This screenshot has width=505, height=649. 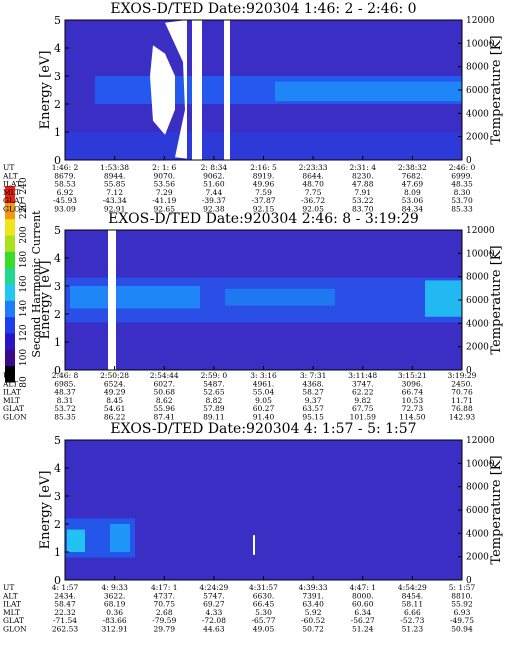 What do you see at coordinates (115, 604) in the screenshot?
I see `table-cell: 68.19` at bounding box center [115, 604].